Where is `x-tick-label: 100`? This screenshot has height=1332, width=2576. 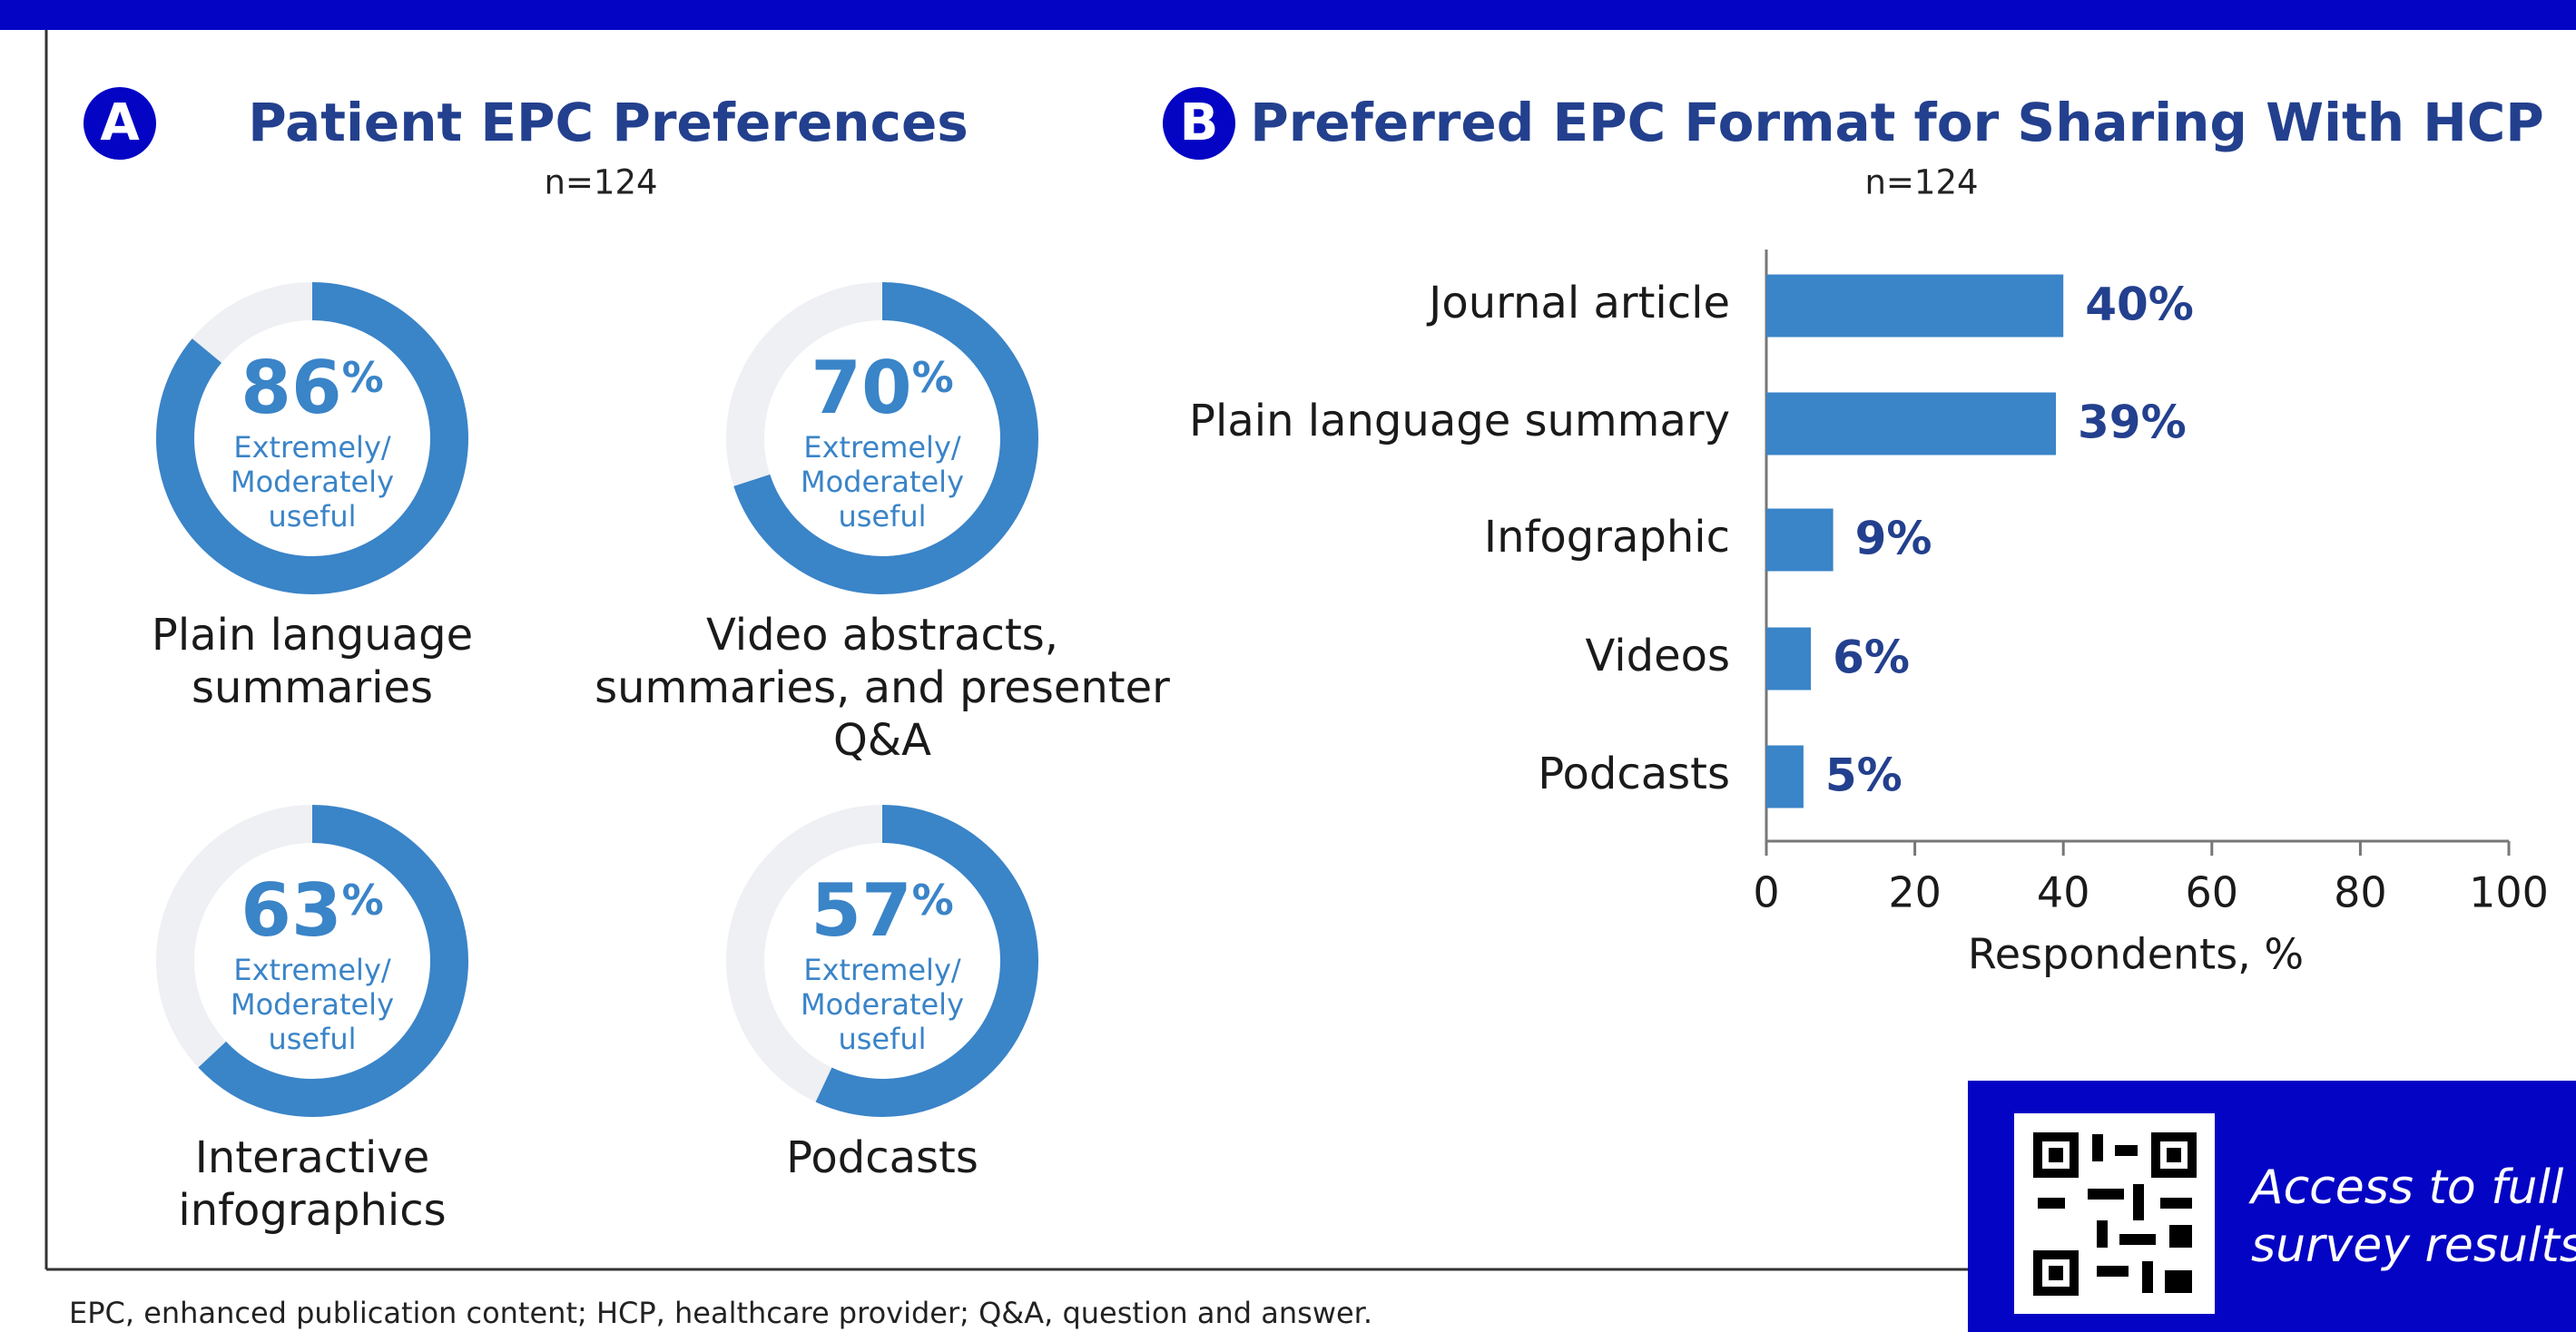 x-tick-label: 100 is located at coordinates (2509, 892).